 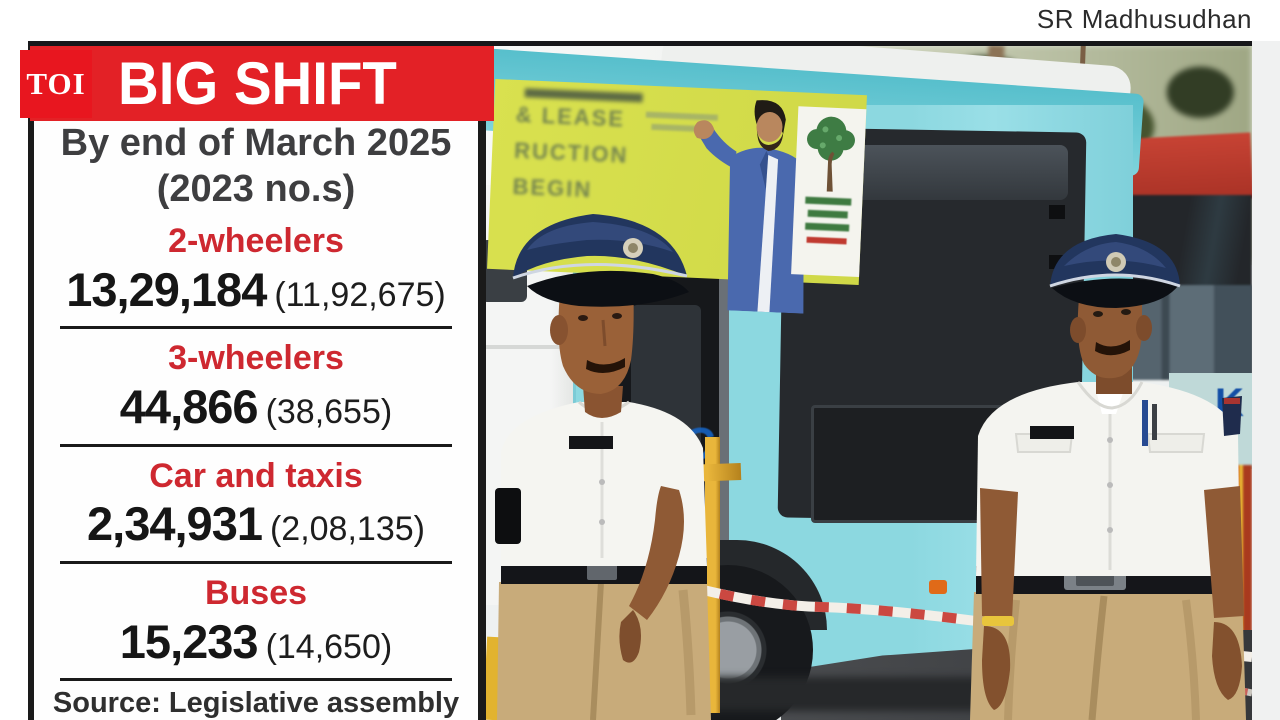 I want to click on stat-row: 3-wheelers 44,866 (38,655), so click(x=256, y=392).